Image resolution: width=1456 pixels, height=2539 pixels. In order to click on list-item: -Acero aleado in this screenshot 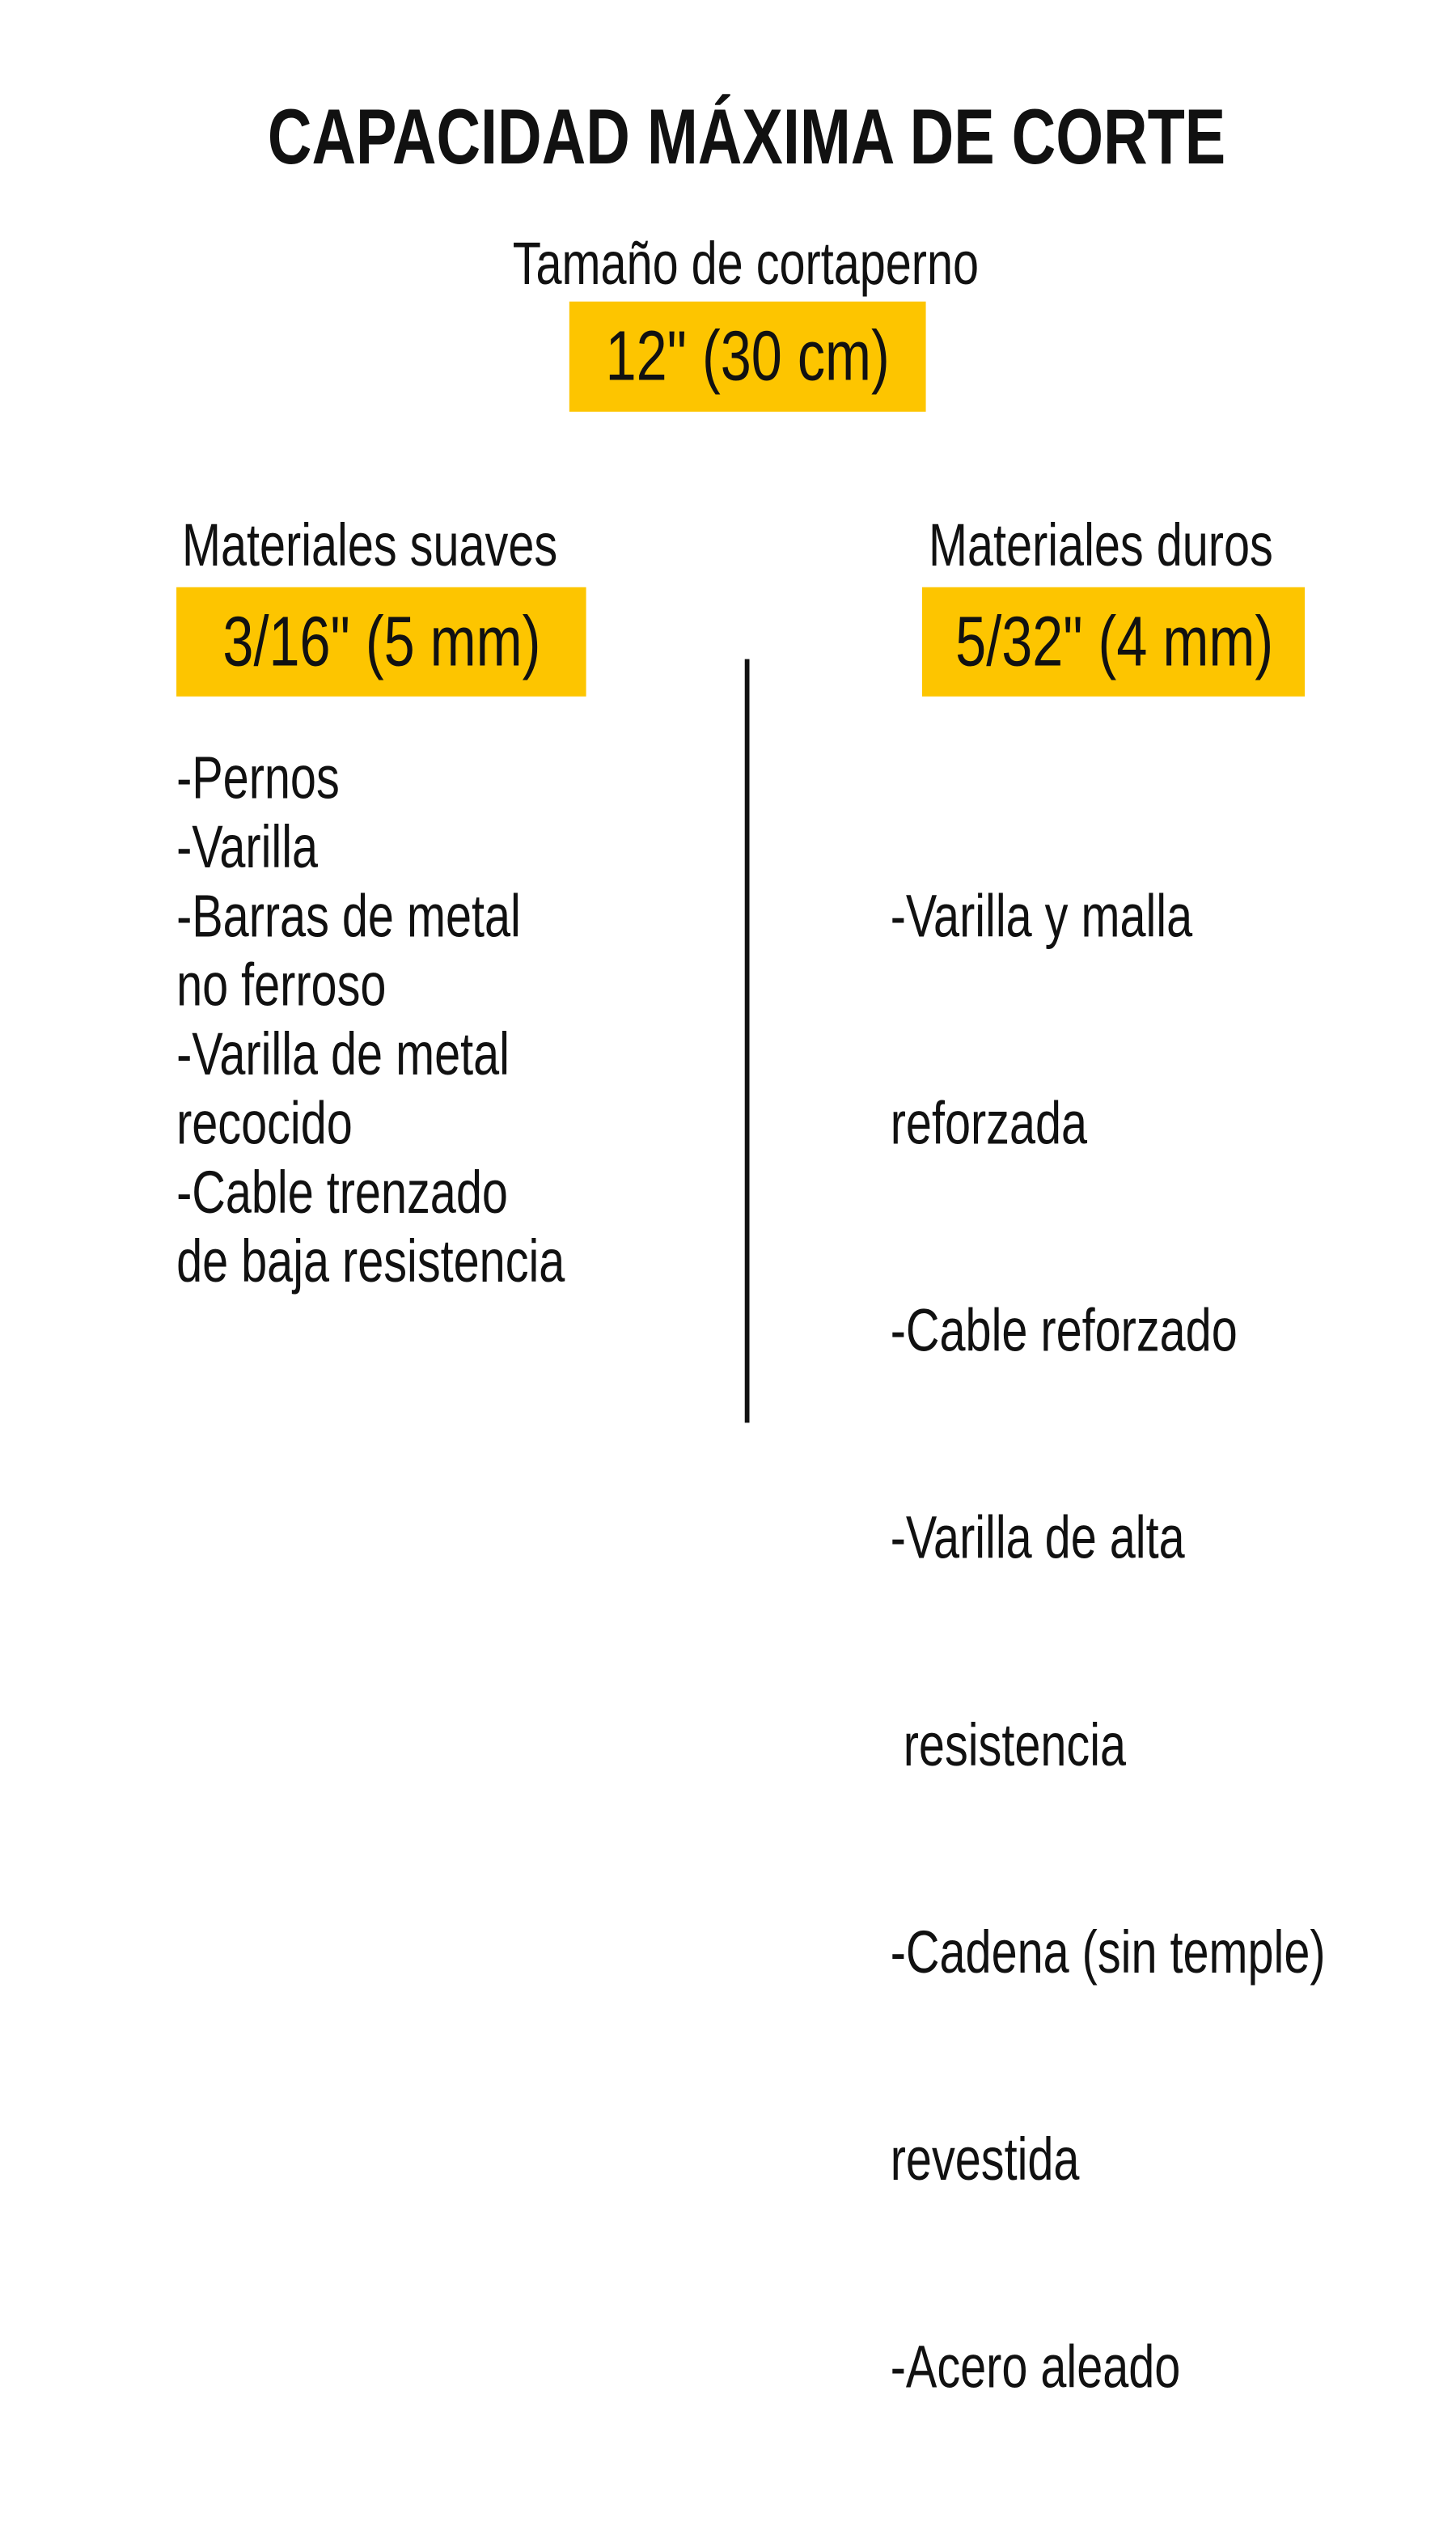, I will do `click(1035, 2367)`.